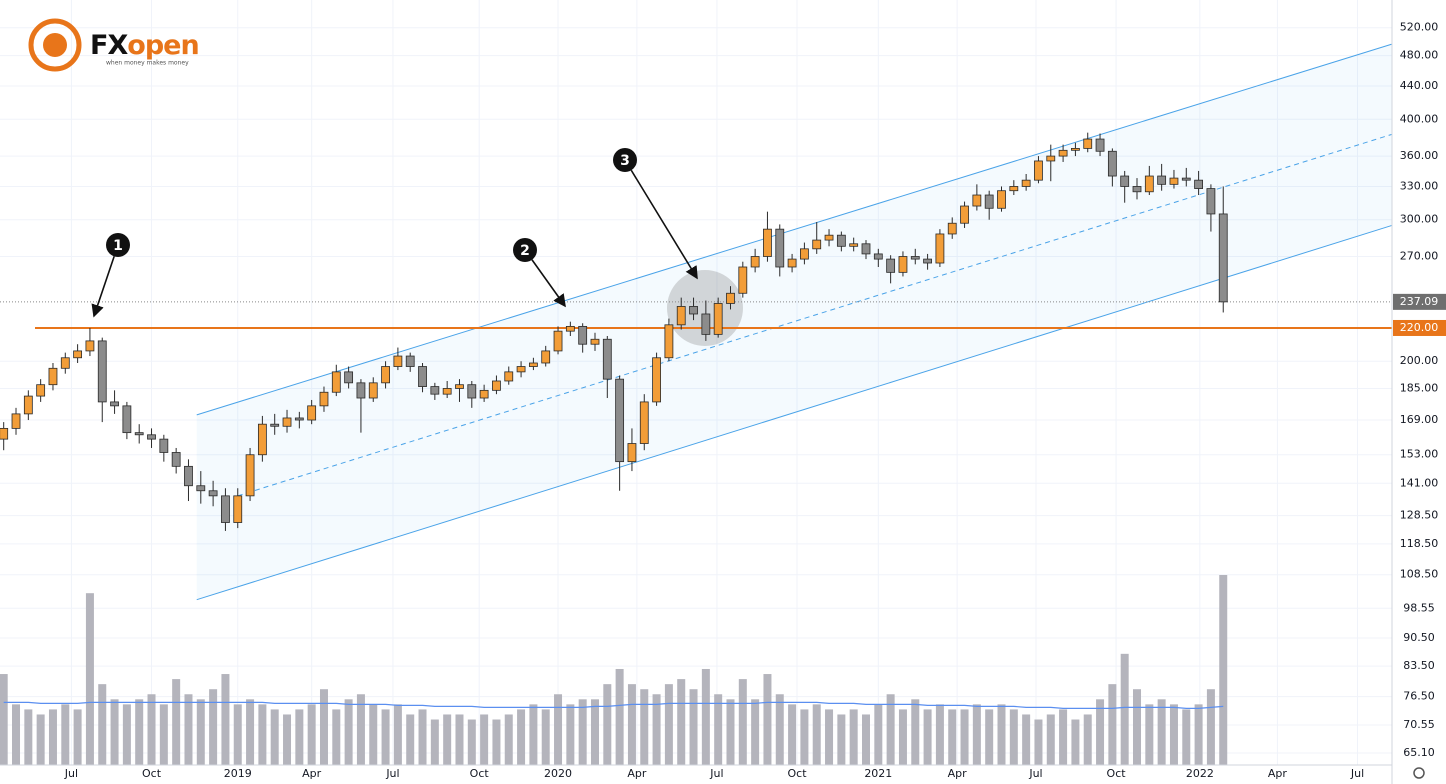  Describe the element at coordinates (55, 45) in the screenshot. I see `logo-icon` at that location.